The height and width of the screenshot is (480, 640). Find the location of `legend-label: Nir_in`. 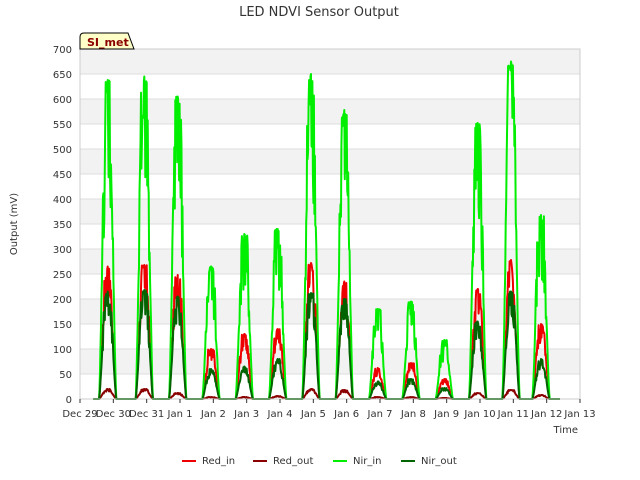

legend-label: Nir_in is located at coordinates (367, 461).